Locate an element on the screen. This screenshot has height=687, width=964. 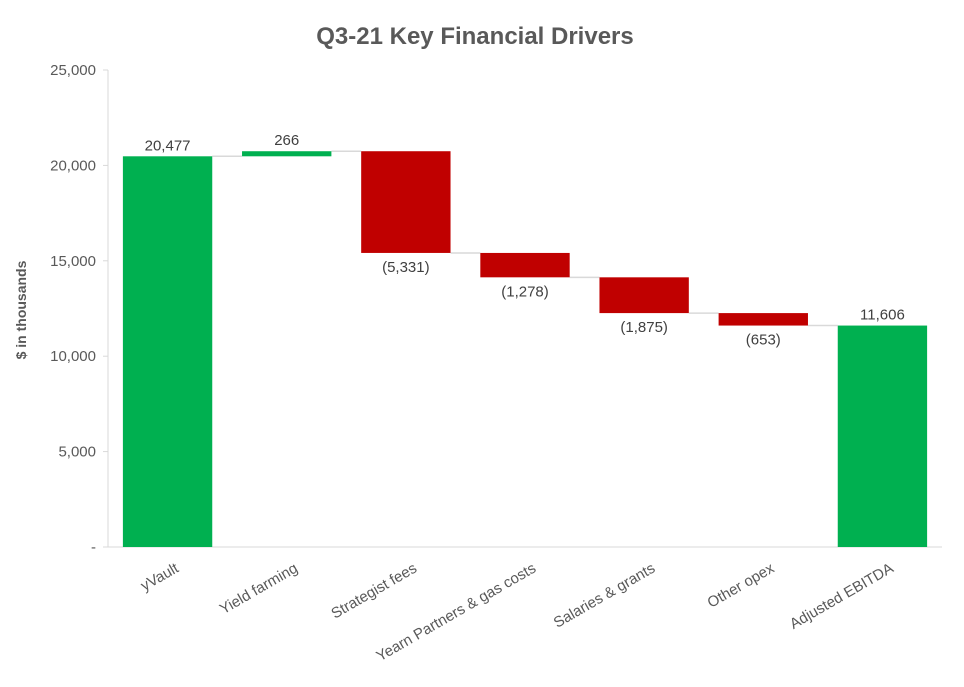
y-tick-label: 10,000 is located at coordinates (73, 356).